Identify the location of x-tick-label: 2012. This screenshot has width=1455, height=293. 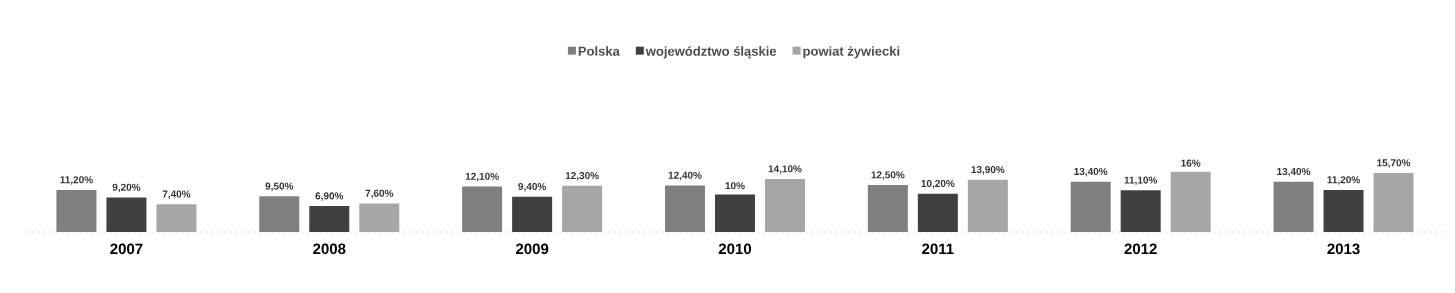
(1140, 249).